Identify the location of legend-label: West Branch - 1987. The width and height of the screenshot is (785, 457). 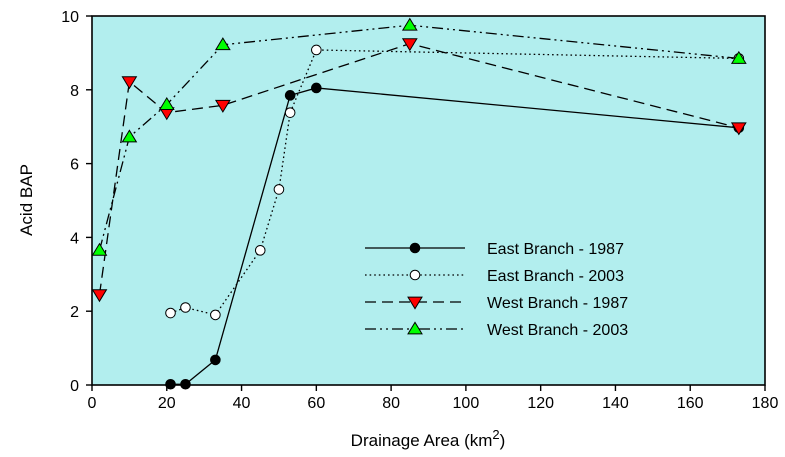
(557, 303).